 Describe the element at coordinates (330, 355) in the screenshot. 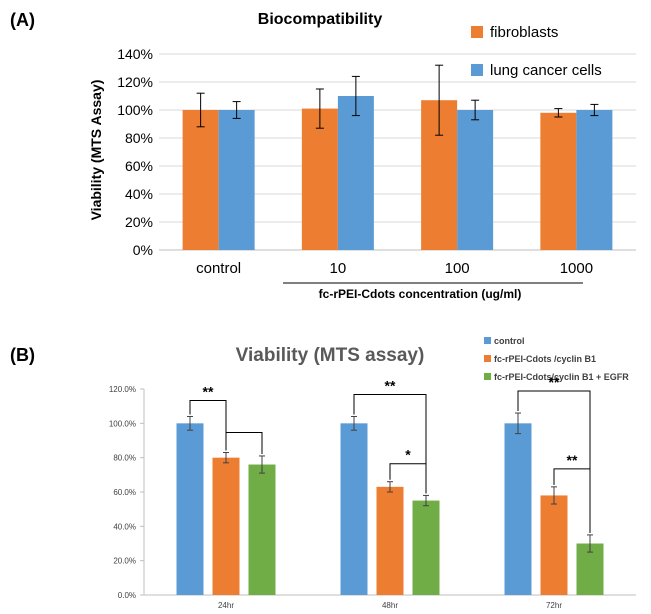

I see `panel-b-title: Viability (MTS assay)` at that location.